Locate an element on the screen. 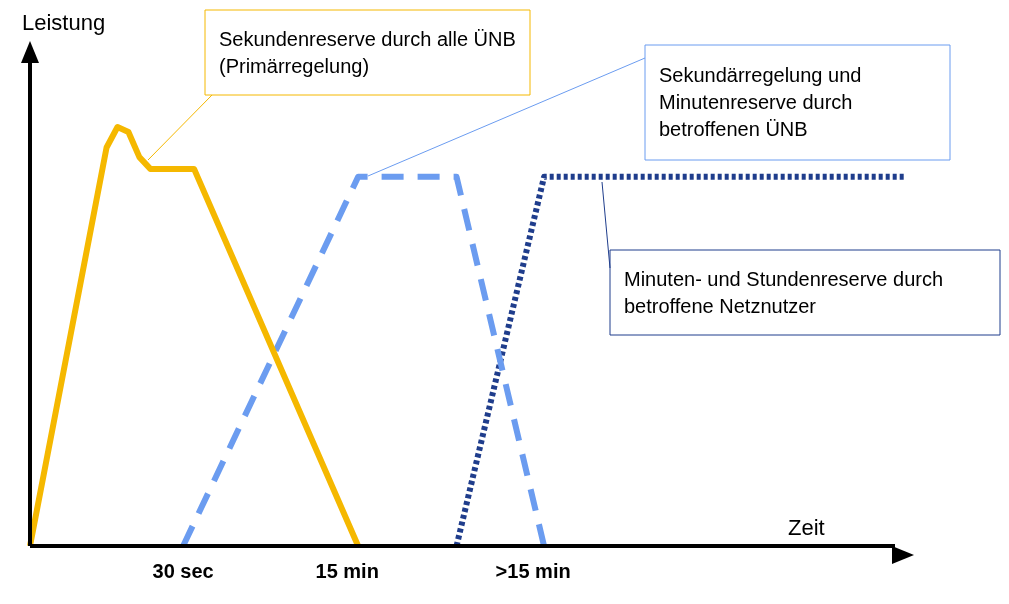  x-tick-label: >15 min is located at coordinates (533, 570).